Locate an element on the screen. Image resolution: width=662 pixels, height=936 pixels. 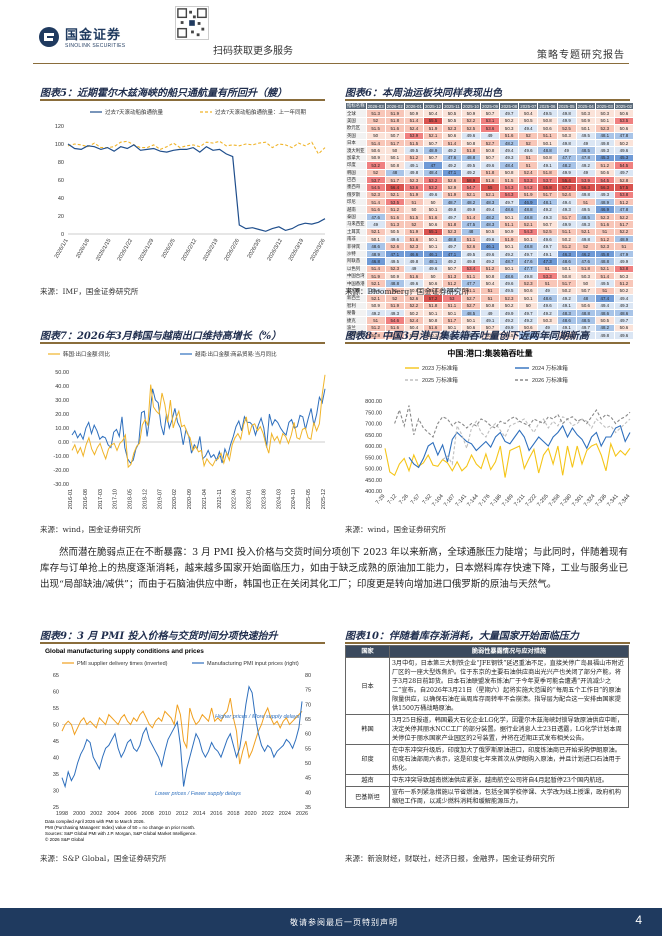
fig6-value-cell: 53.7 is located at coordinates (547, 180).